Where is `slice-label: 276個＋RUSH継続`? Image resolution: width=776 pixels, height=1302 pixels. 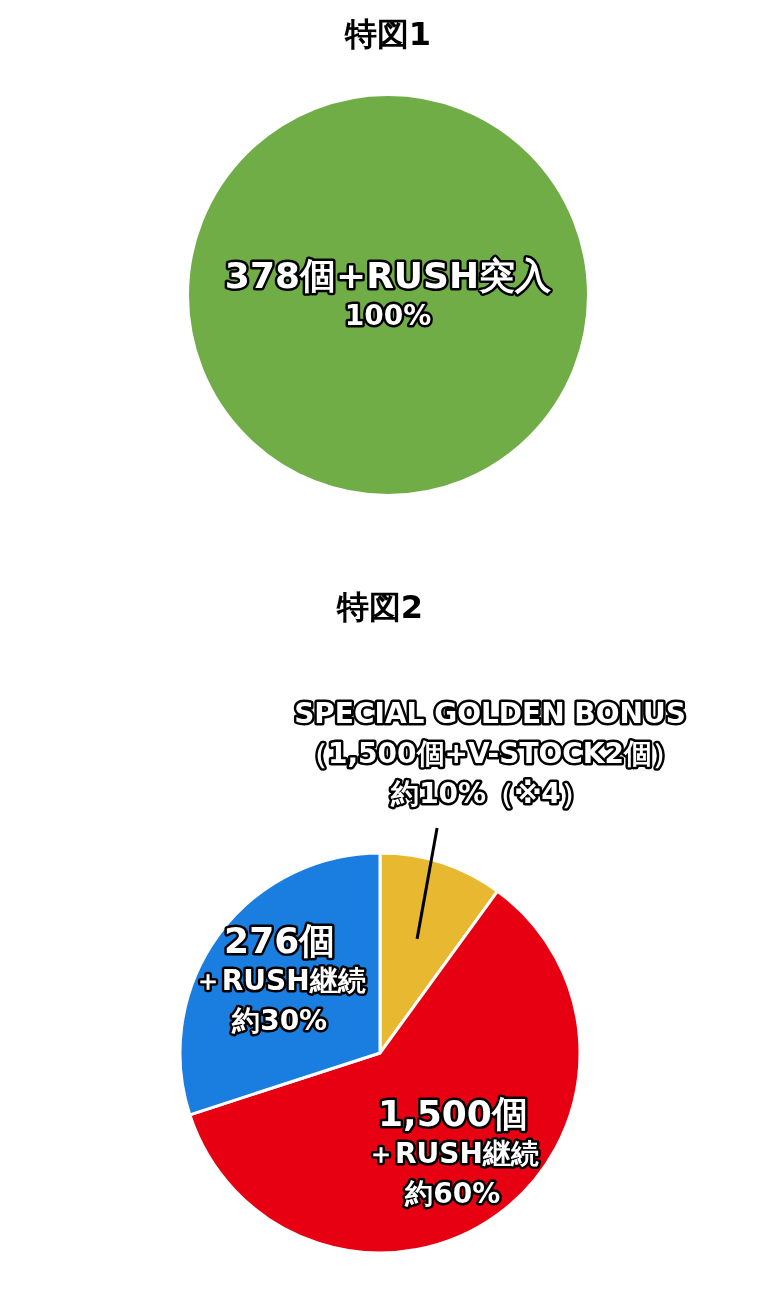
slice-label: 276個＋RUSH継続 is located at coordinates (279, 958).